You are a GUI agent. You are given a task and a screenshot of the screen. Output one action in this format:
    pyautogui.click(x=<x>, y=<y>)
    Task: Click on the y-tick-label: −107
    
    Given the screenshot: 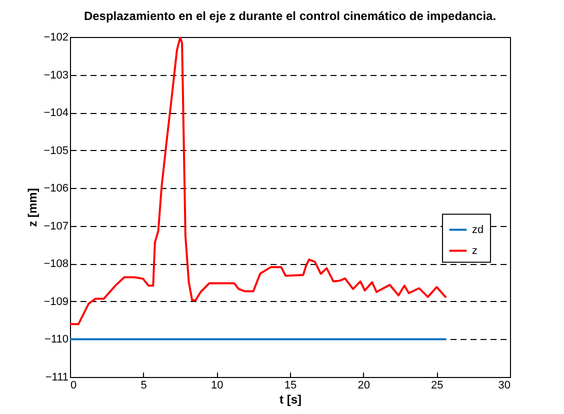 What is the action you would take?
    pyautogui.click(x=56, y=226)
    